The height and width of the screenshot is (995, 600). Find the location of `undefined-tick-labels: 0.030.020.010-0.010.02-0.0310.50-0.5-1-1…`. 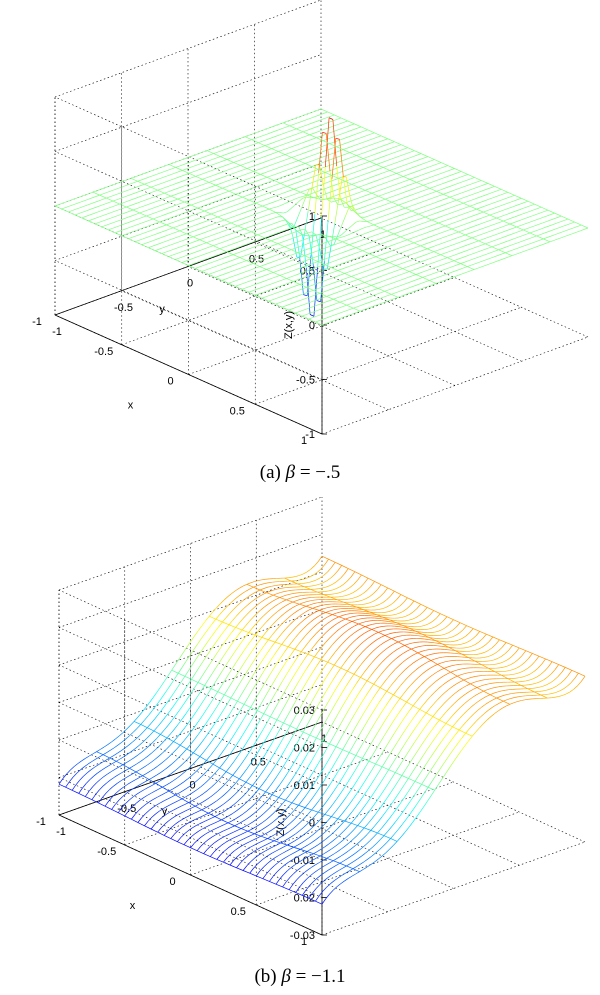

undefined-tick-labels: 0.030.020.010-0.010.02-0.0310.50-0.5-1-1… is located at coordinates (181, 826).